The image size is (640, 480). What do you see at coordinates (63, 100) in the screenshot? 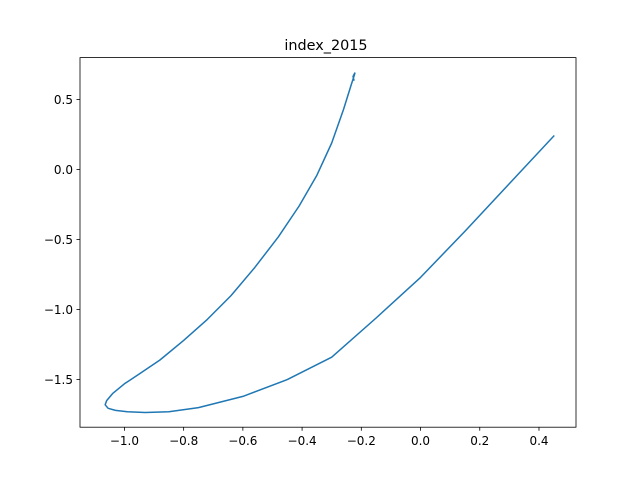
I see `y-tick-label: 0.5` at bounding box center [63, 100].